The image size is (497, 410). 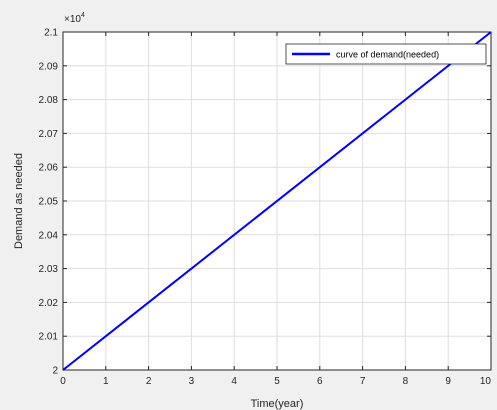 I want to click on x-tick-label: 1, so click(x=106, y=381).